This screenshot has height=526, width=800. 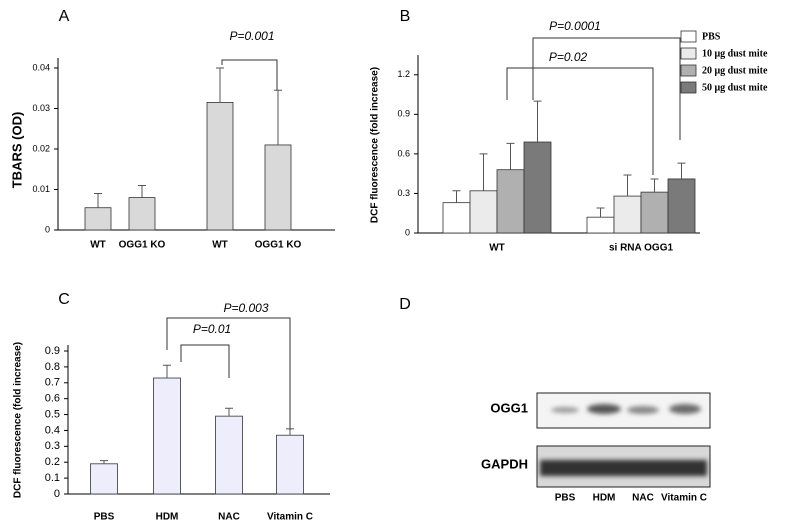 I want to click on legend-label: PBS, so click(x=711, y=36).